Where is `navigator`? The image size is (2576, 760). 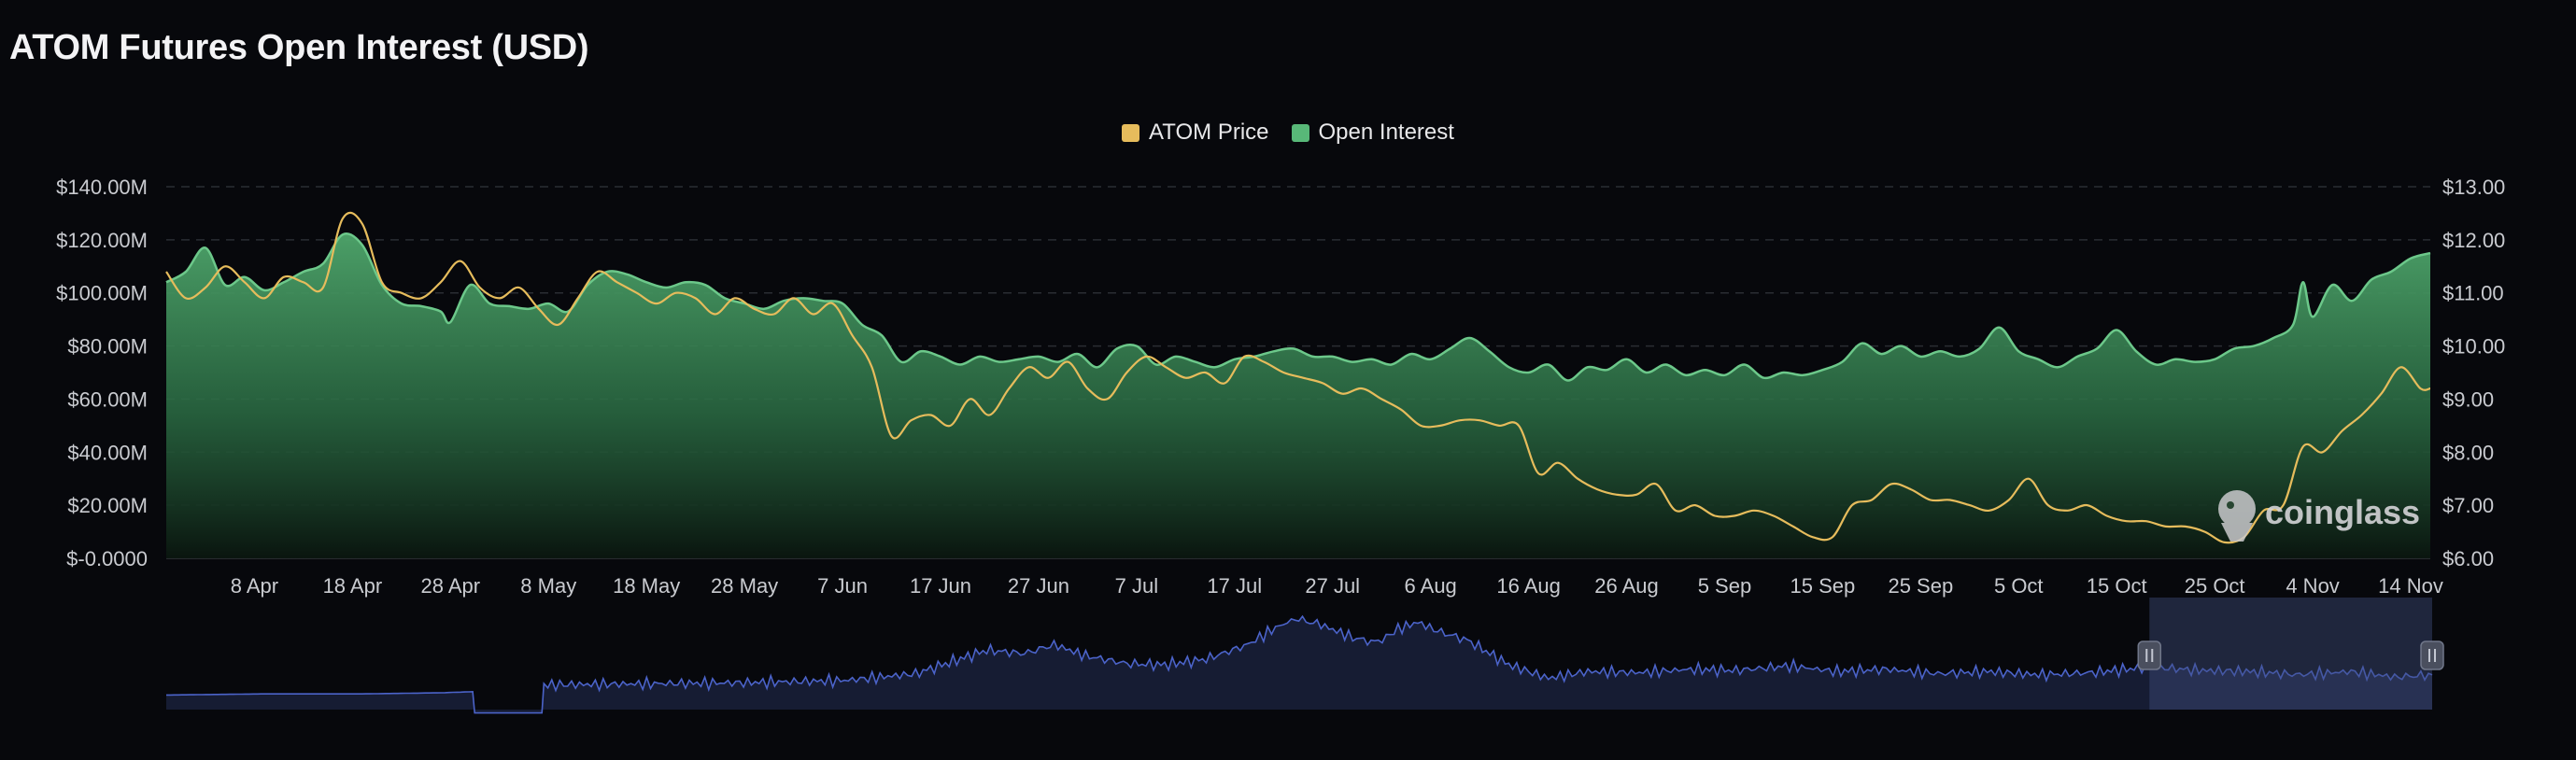 navigator is located at coordinates (1305, 656).